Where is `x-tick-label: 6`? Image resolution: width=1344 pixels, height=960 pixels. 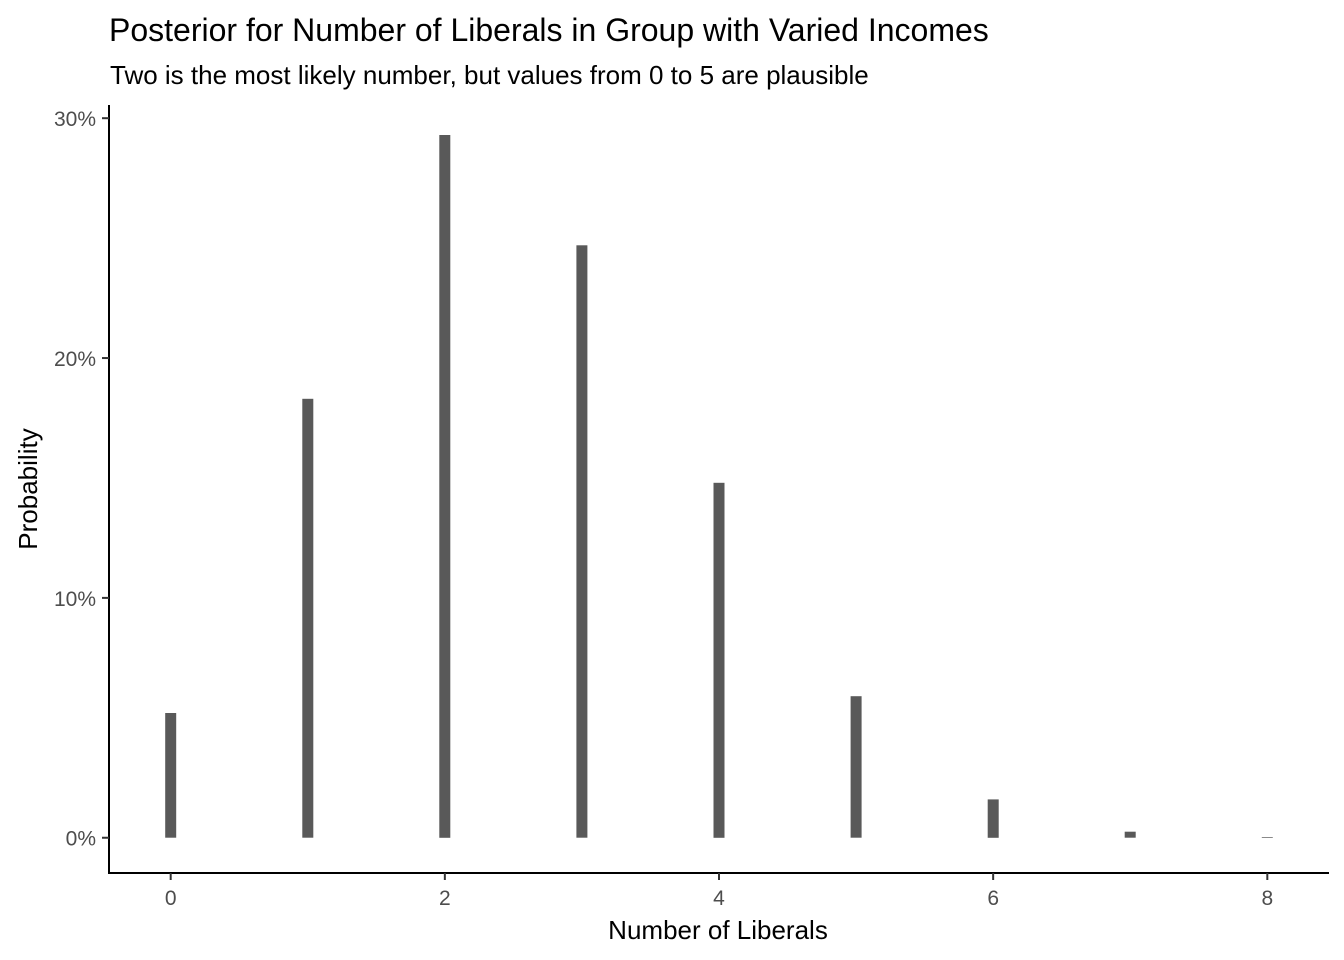
x-tick-label: 6 is located at coordinates (993, 898).